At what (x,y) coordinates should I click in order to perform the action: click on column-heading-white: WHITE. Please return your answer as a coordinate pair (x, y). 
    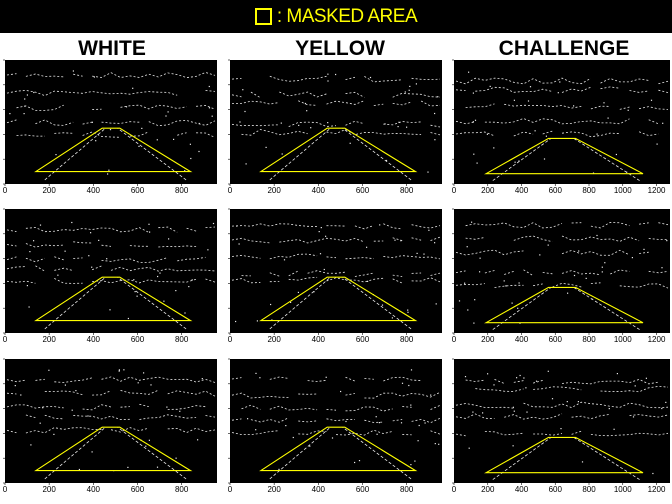
    Looking at the image, I should click on (112, 48).